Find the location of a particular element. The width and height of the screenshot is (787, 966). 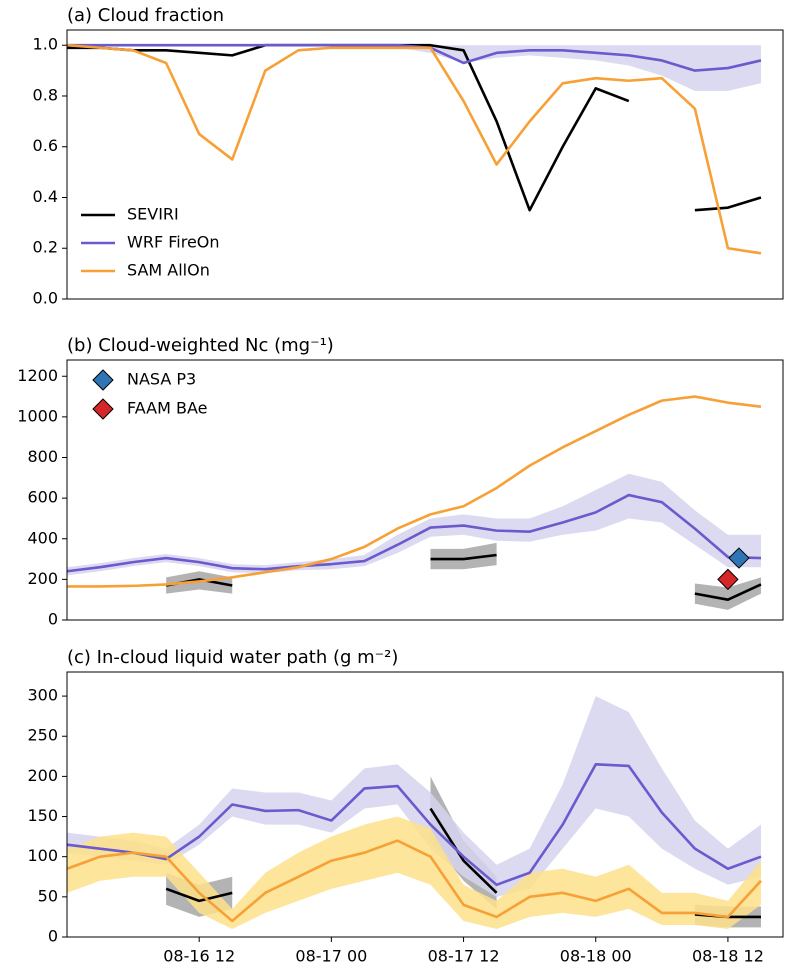

panel-title: (b) Cloud-weighted Nc (mg⁻¹) is located at coordinates (200, 345).